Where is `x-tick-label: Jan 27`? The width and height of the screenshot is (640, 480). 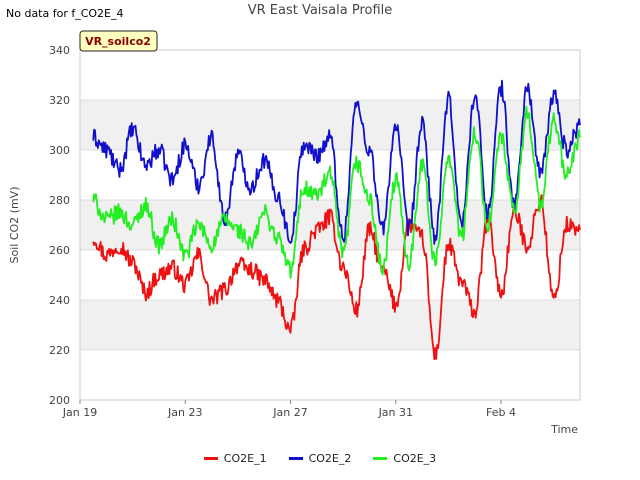
x-tick-label: Jan 27 is located at coordinates (289, 412).